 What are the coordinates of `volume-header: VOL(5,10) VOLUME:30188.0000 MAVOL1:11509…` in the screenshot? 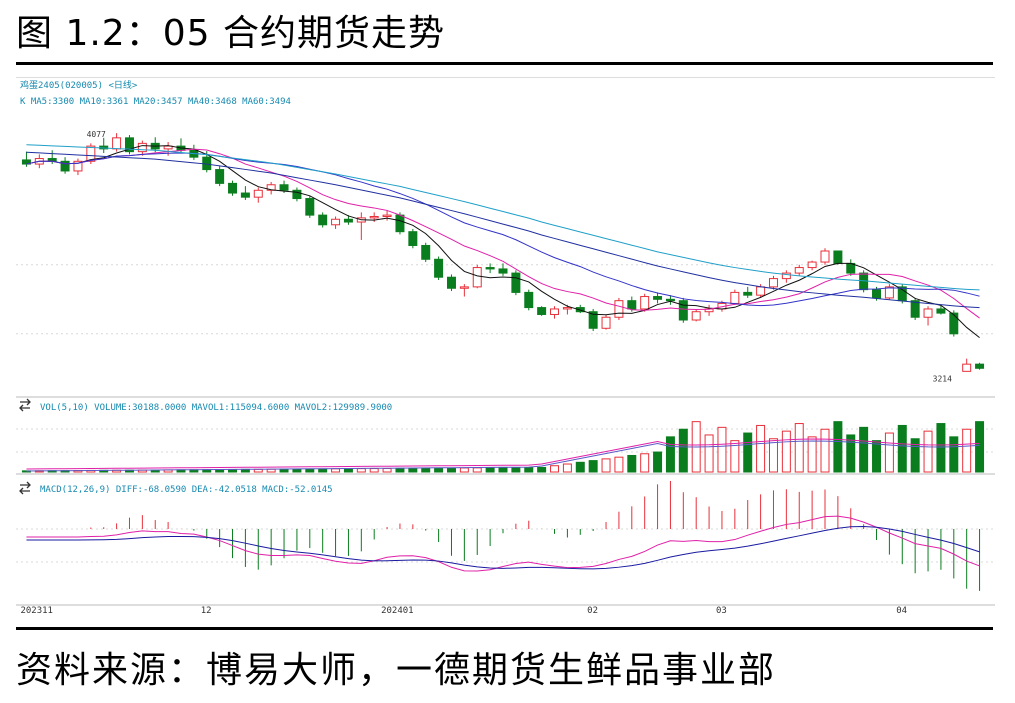 It's located at (216, 408).